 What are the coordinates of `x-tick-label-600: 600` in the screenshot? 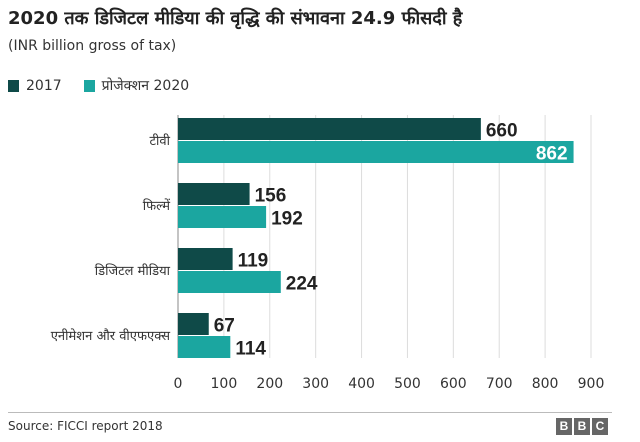 It's located at (453, 384).